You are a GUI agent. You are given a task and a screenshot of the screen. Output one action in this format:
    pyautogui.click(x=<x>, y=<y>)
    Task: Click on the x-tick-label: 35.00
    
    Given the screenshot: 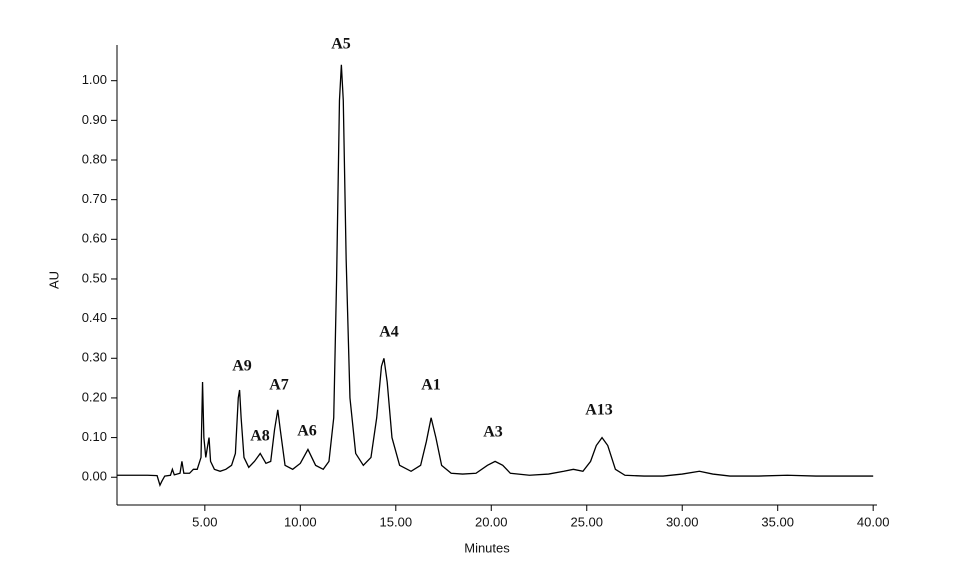 What is the action you would take?
    pyautogui.click(x=777, y=521)
    